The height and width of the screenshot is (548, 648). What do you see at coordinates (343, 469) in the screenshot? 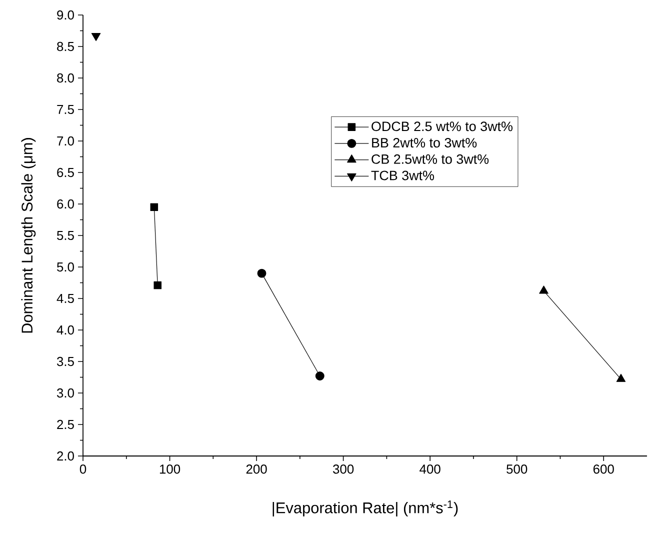
I see `x-tick-label: 300` at bounding box center [343, 469].